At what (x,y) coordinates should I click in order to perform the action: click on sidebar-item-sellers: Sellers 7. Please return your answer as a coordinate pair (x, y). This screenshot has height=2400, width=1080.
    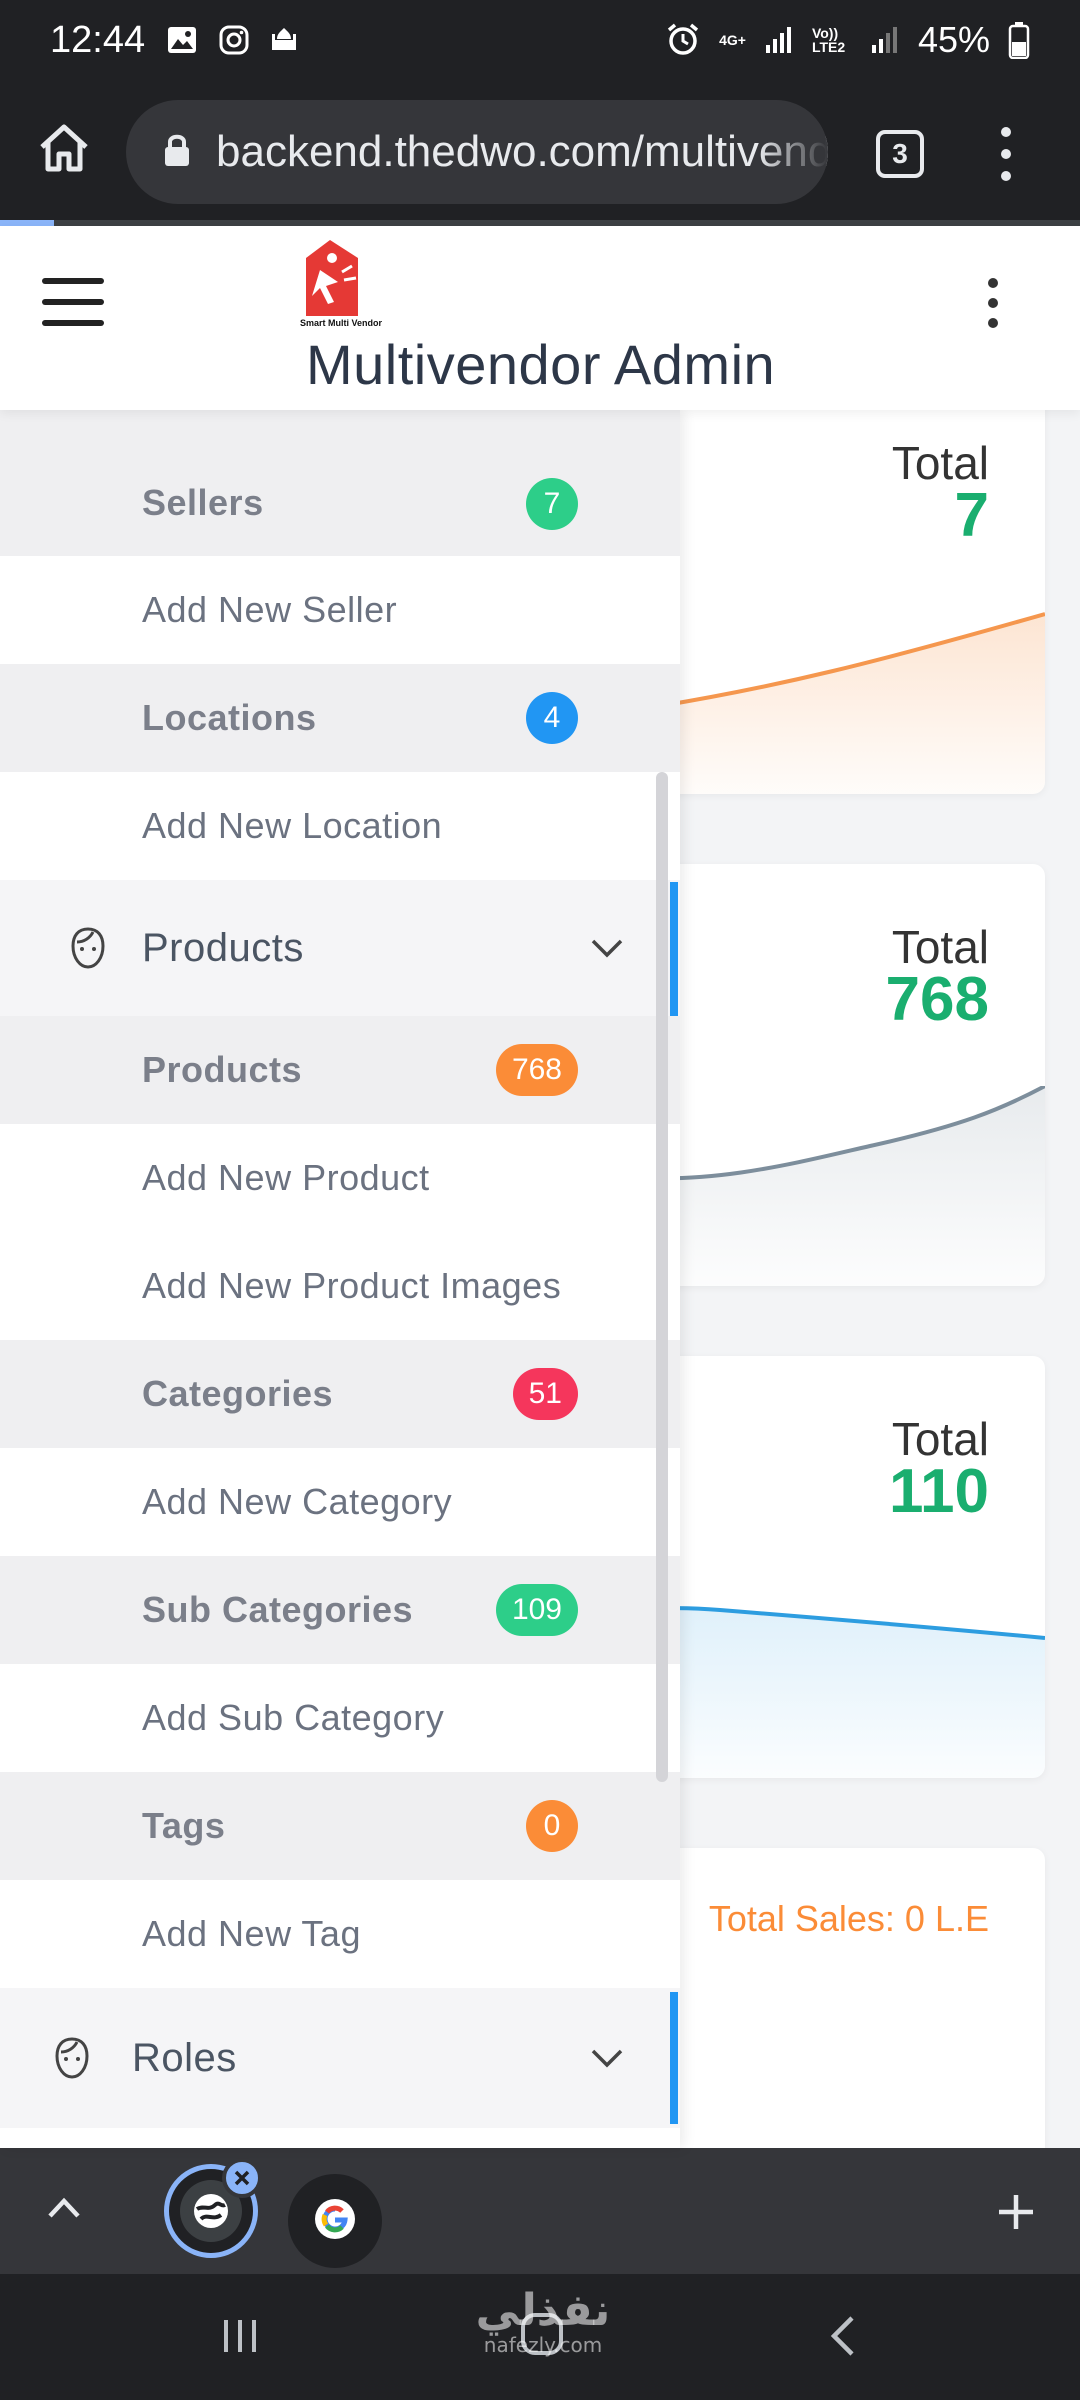
    Looking at the image, I should click on (340, 483).